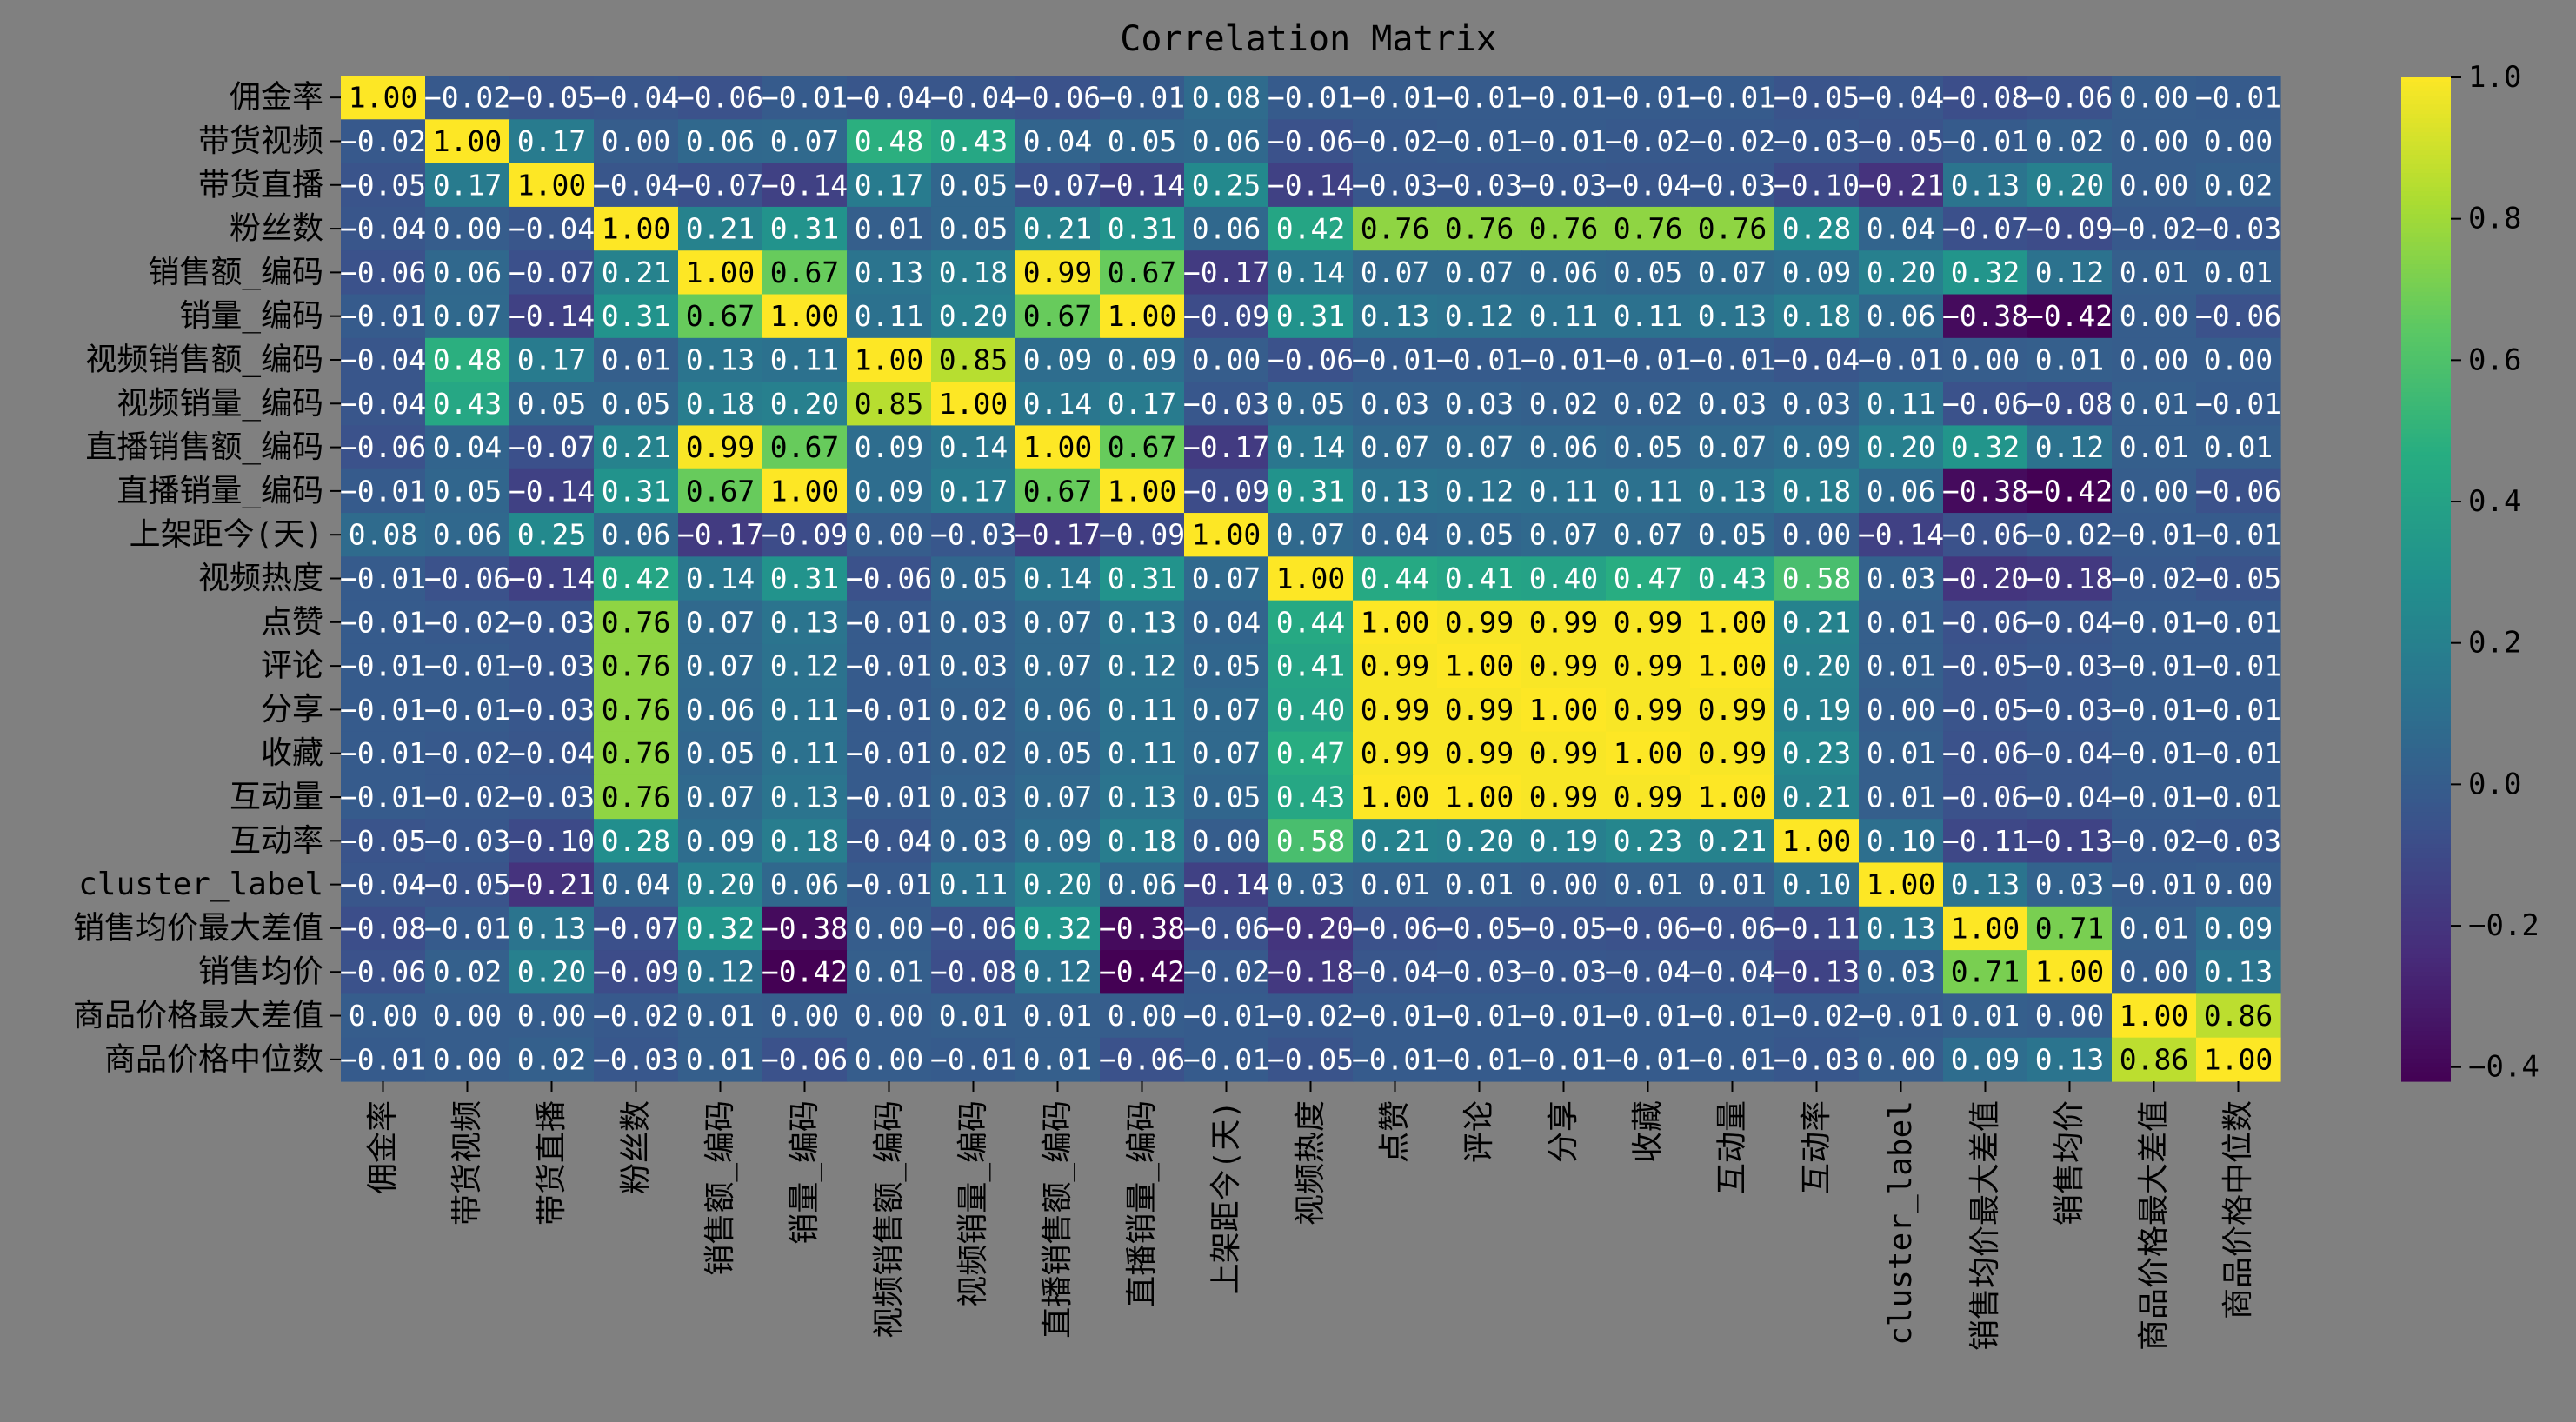  What do you see at coordinates (1985, 841) in the screenshot?
I see `cell-value-label: −0.11` at bounding box center [1985, 841].